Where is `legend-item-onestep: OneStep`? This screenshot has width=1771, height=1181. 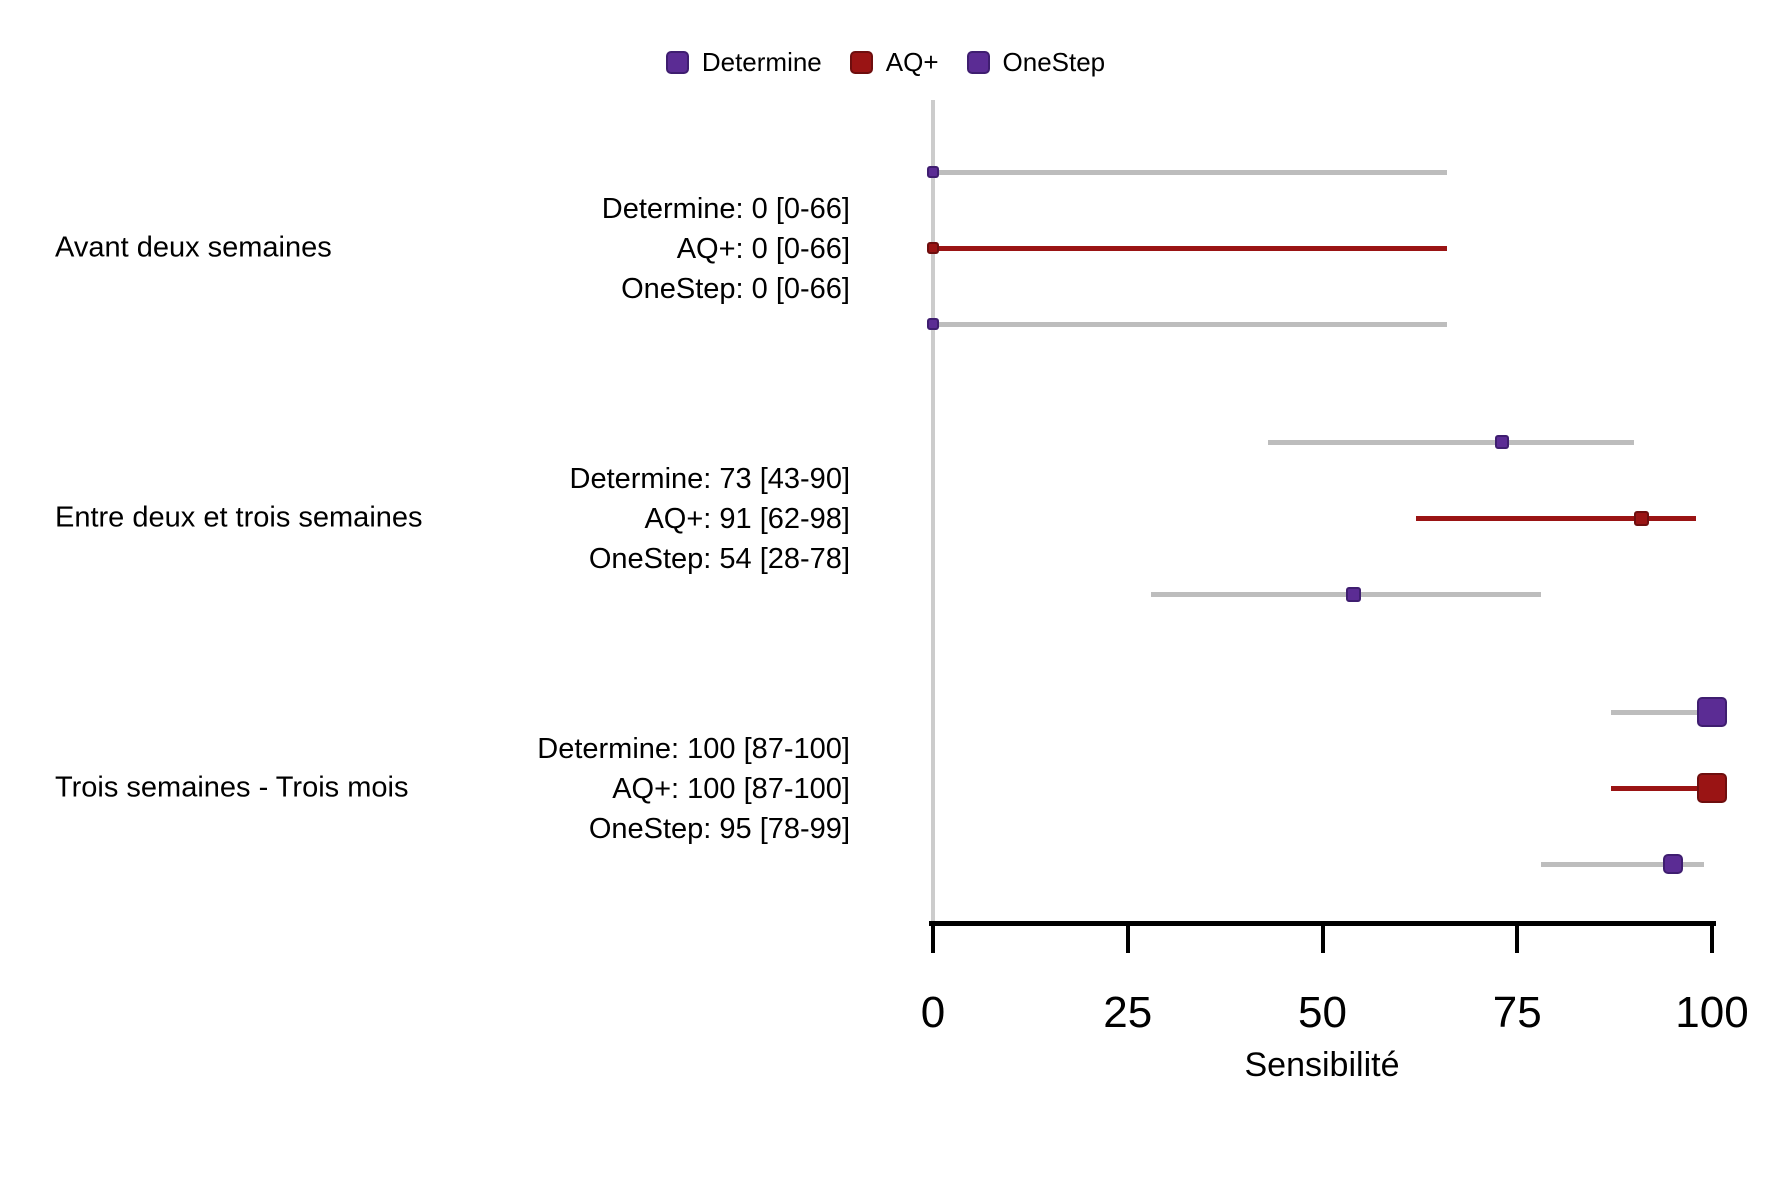
legend-item-onestep: OneStep is located at coordinates (1036, 62).